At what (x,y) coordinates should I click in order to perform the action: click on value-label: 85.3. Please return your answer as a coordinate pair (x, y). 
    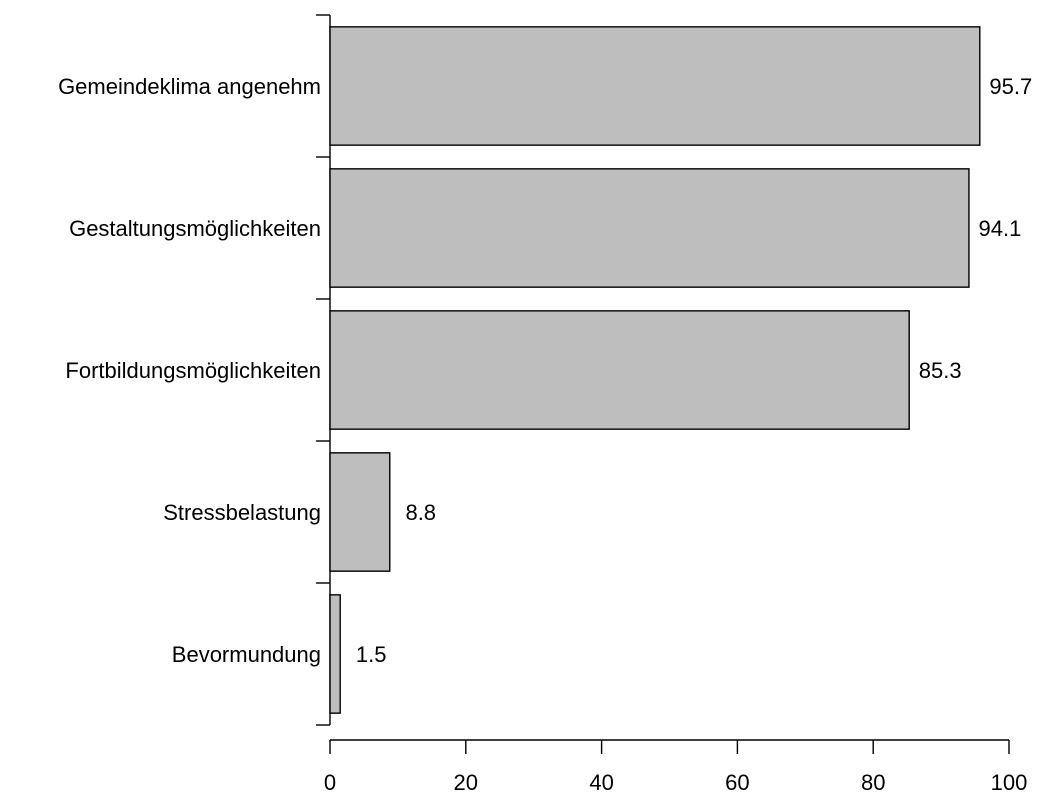
    Looking at the image, I should click on (940, 370).